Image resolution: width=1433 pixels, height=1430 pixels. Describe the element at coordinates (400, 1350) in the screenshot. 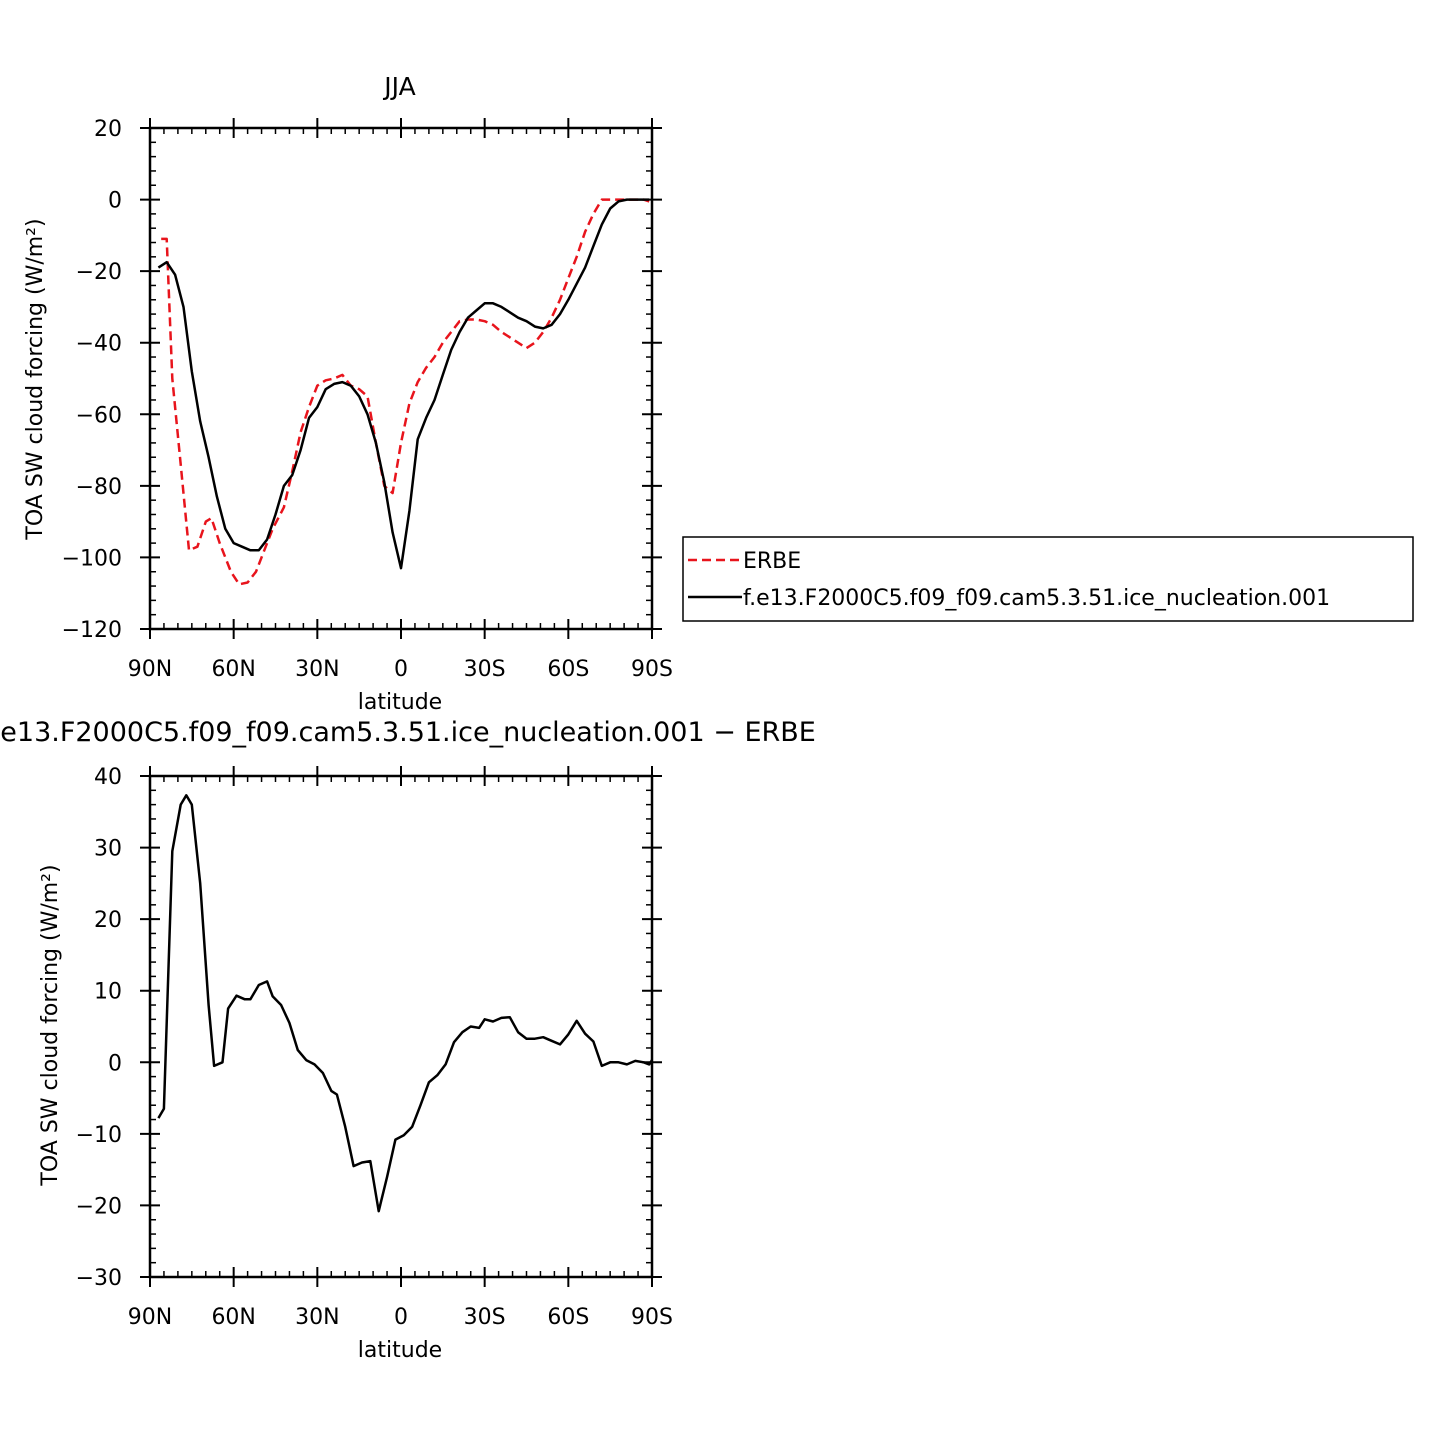

I see `bottom-chart-x-axis-label: latitude` at that location.